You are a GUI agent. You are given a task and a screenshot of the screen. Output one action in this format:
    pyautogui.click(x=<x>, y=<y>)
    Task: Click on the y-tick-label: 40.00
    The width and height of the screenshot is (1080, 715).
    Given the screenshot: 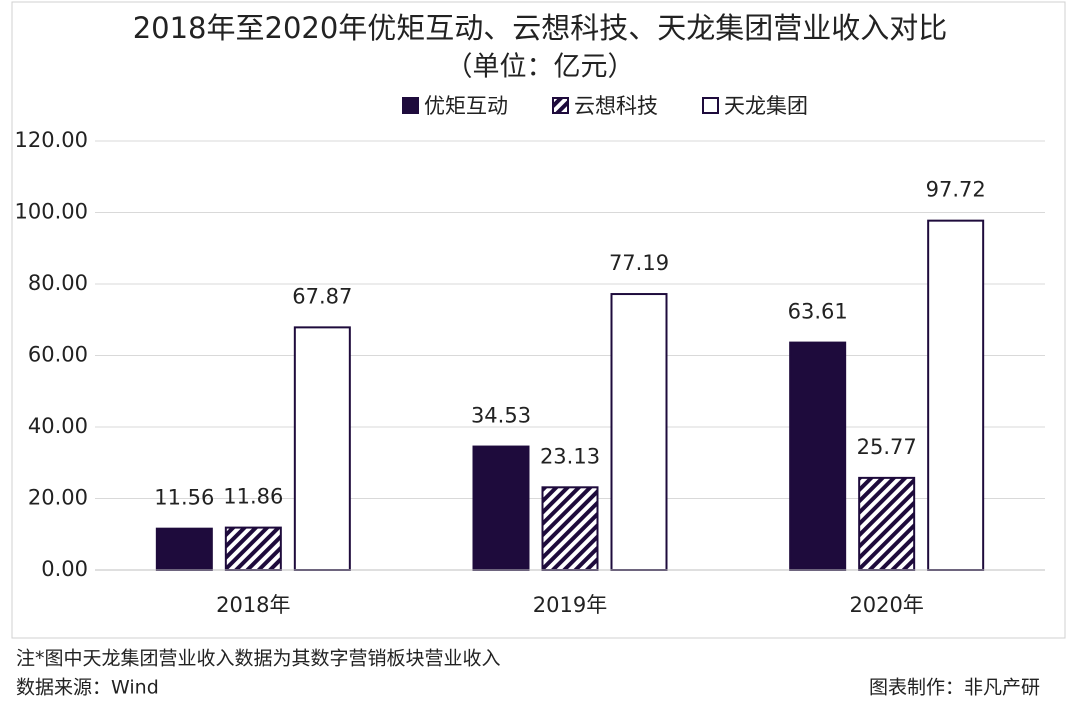 What is the action you would take?
    pyautogui.click(x=58, y=426)
    